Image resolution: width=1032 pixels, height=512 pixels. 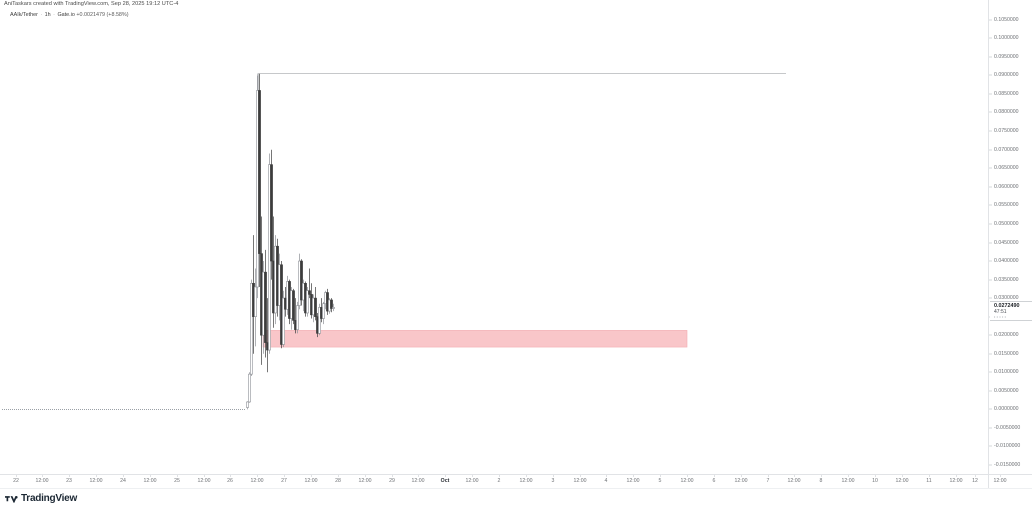 What do you see at coordinates (660, 481) in the screenshot?
I see `time-tick-label: 5` at bounding box center [660, 481].